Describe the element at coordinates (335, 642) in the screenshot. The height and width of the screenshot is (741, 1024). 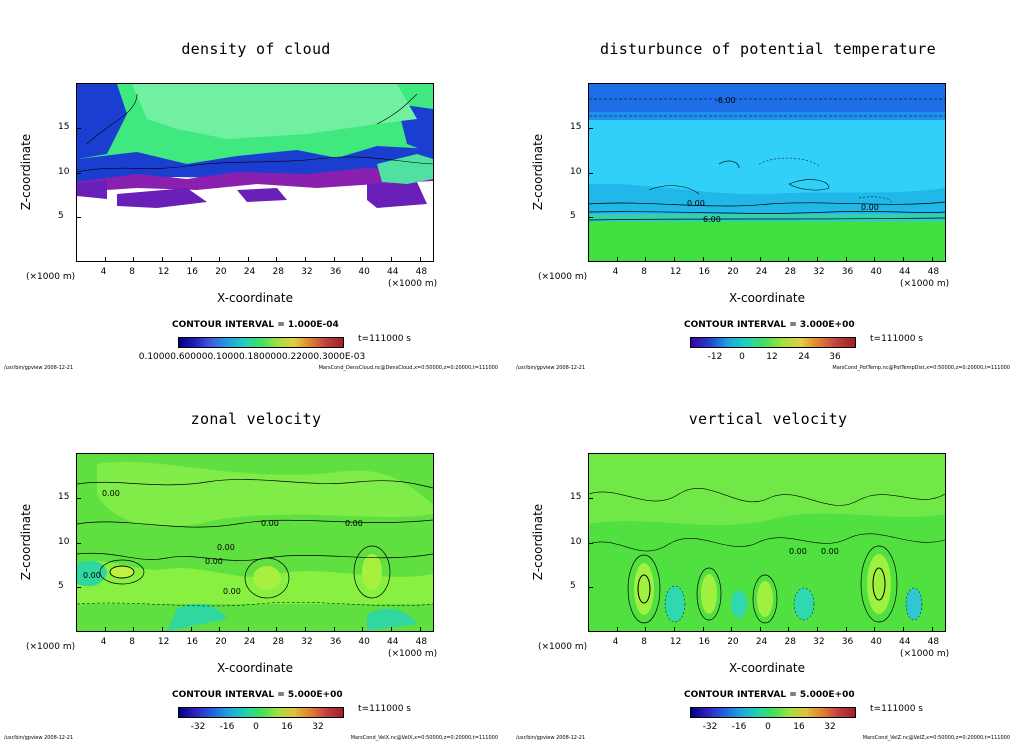
I see `x-tick-label: 36` at that location.